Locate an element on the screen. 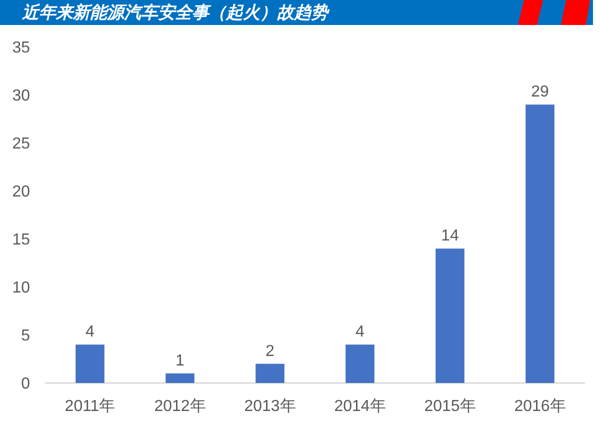 The height and width of the screenshot is (433, 600). x-tick-label: 2011年 is located at coordinates (90, 406).